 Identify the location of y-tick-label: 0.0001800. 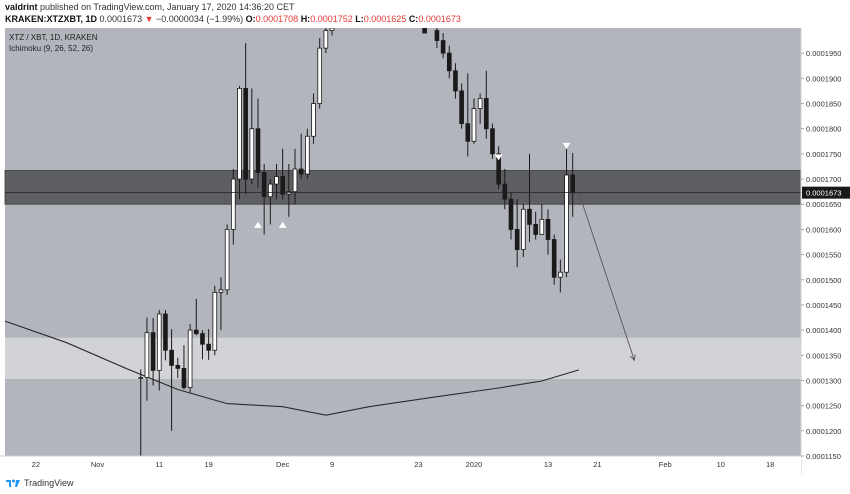
(823, 129).